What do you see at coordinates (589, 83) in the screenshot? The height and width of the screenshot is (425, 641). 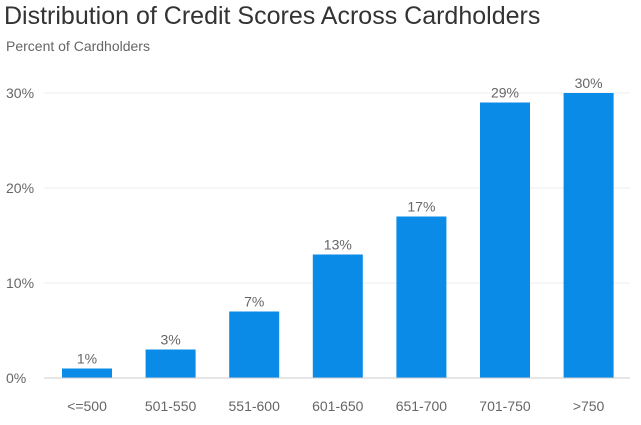 I see `value-label: 30%` at bounding box center [589, 83].